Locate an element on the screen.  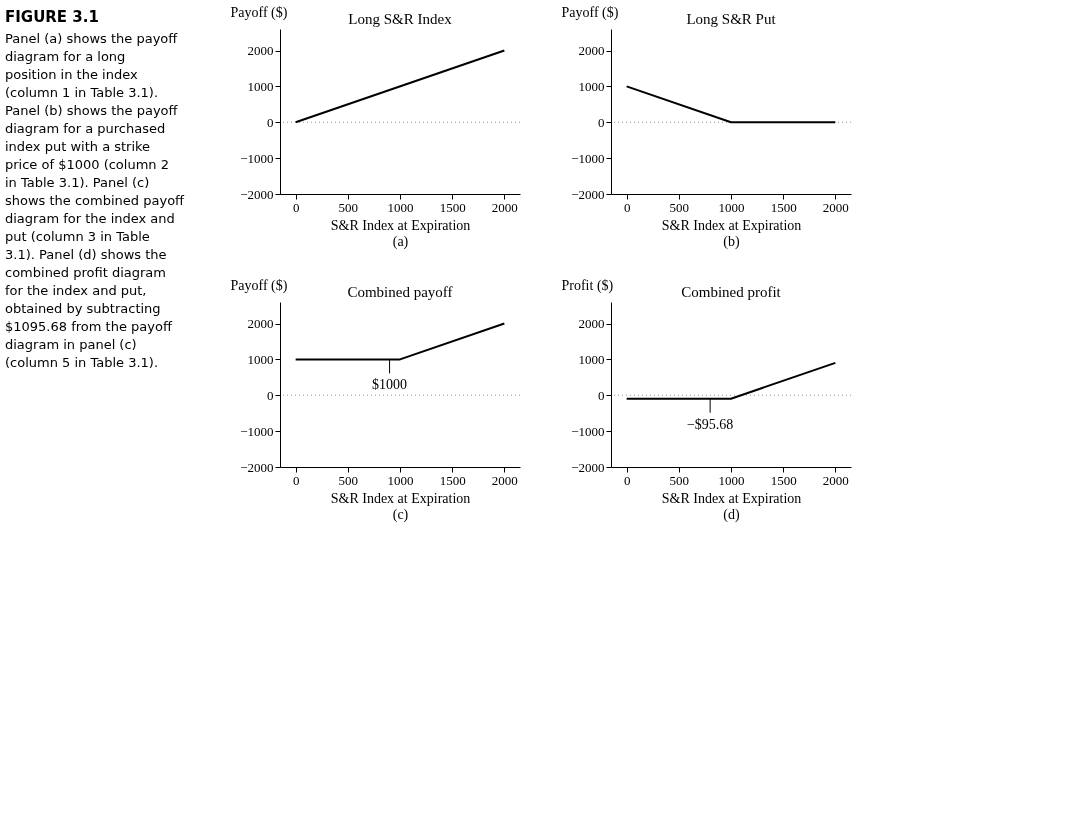
text: (d) is located at coordinates (731, 514).